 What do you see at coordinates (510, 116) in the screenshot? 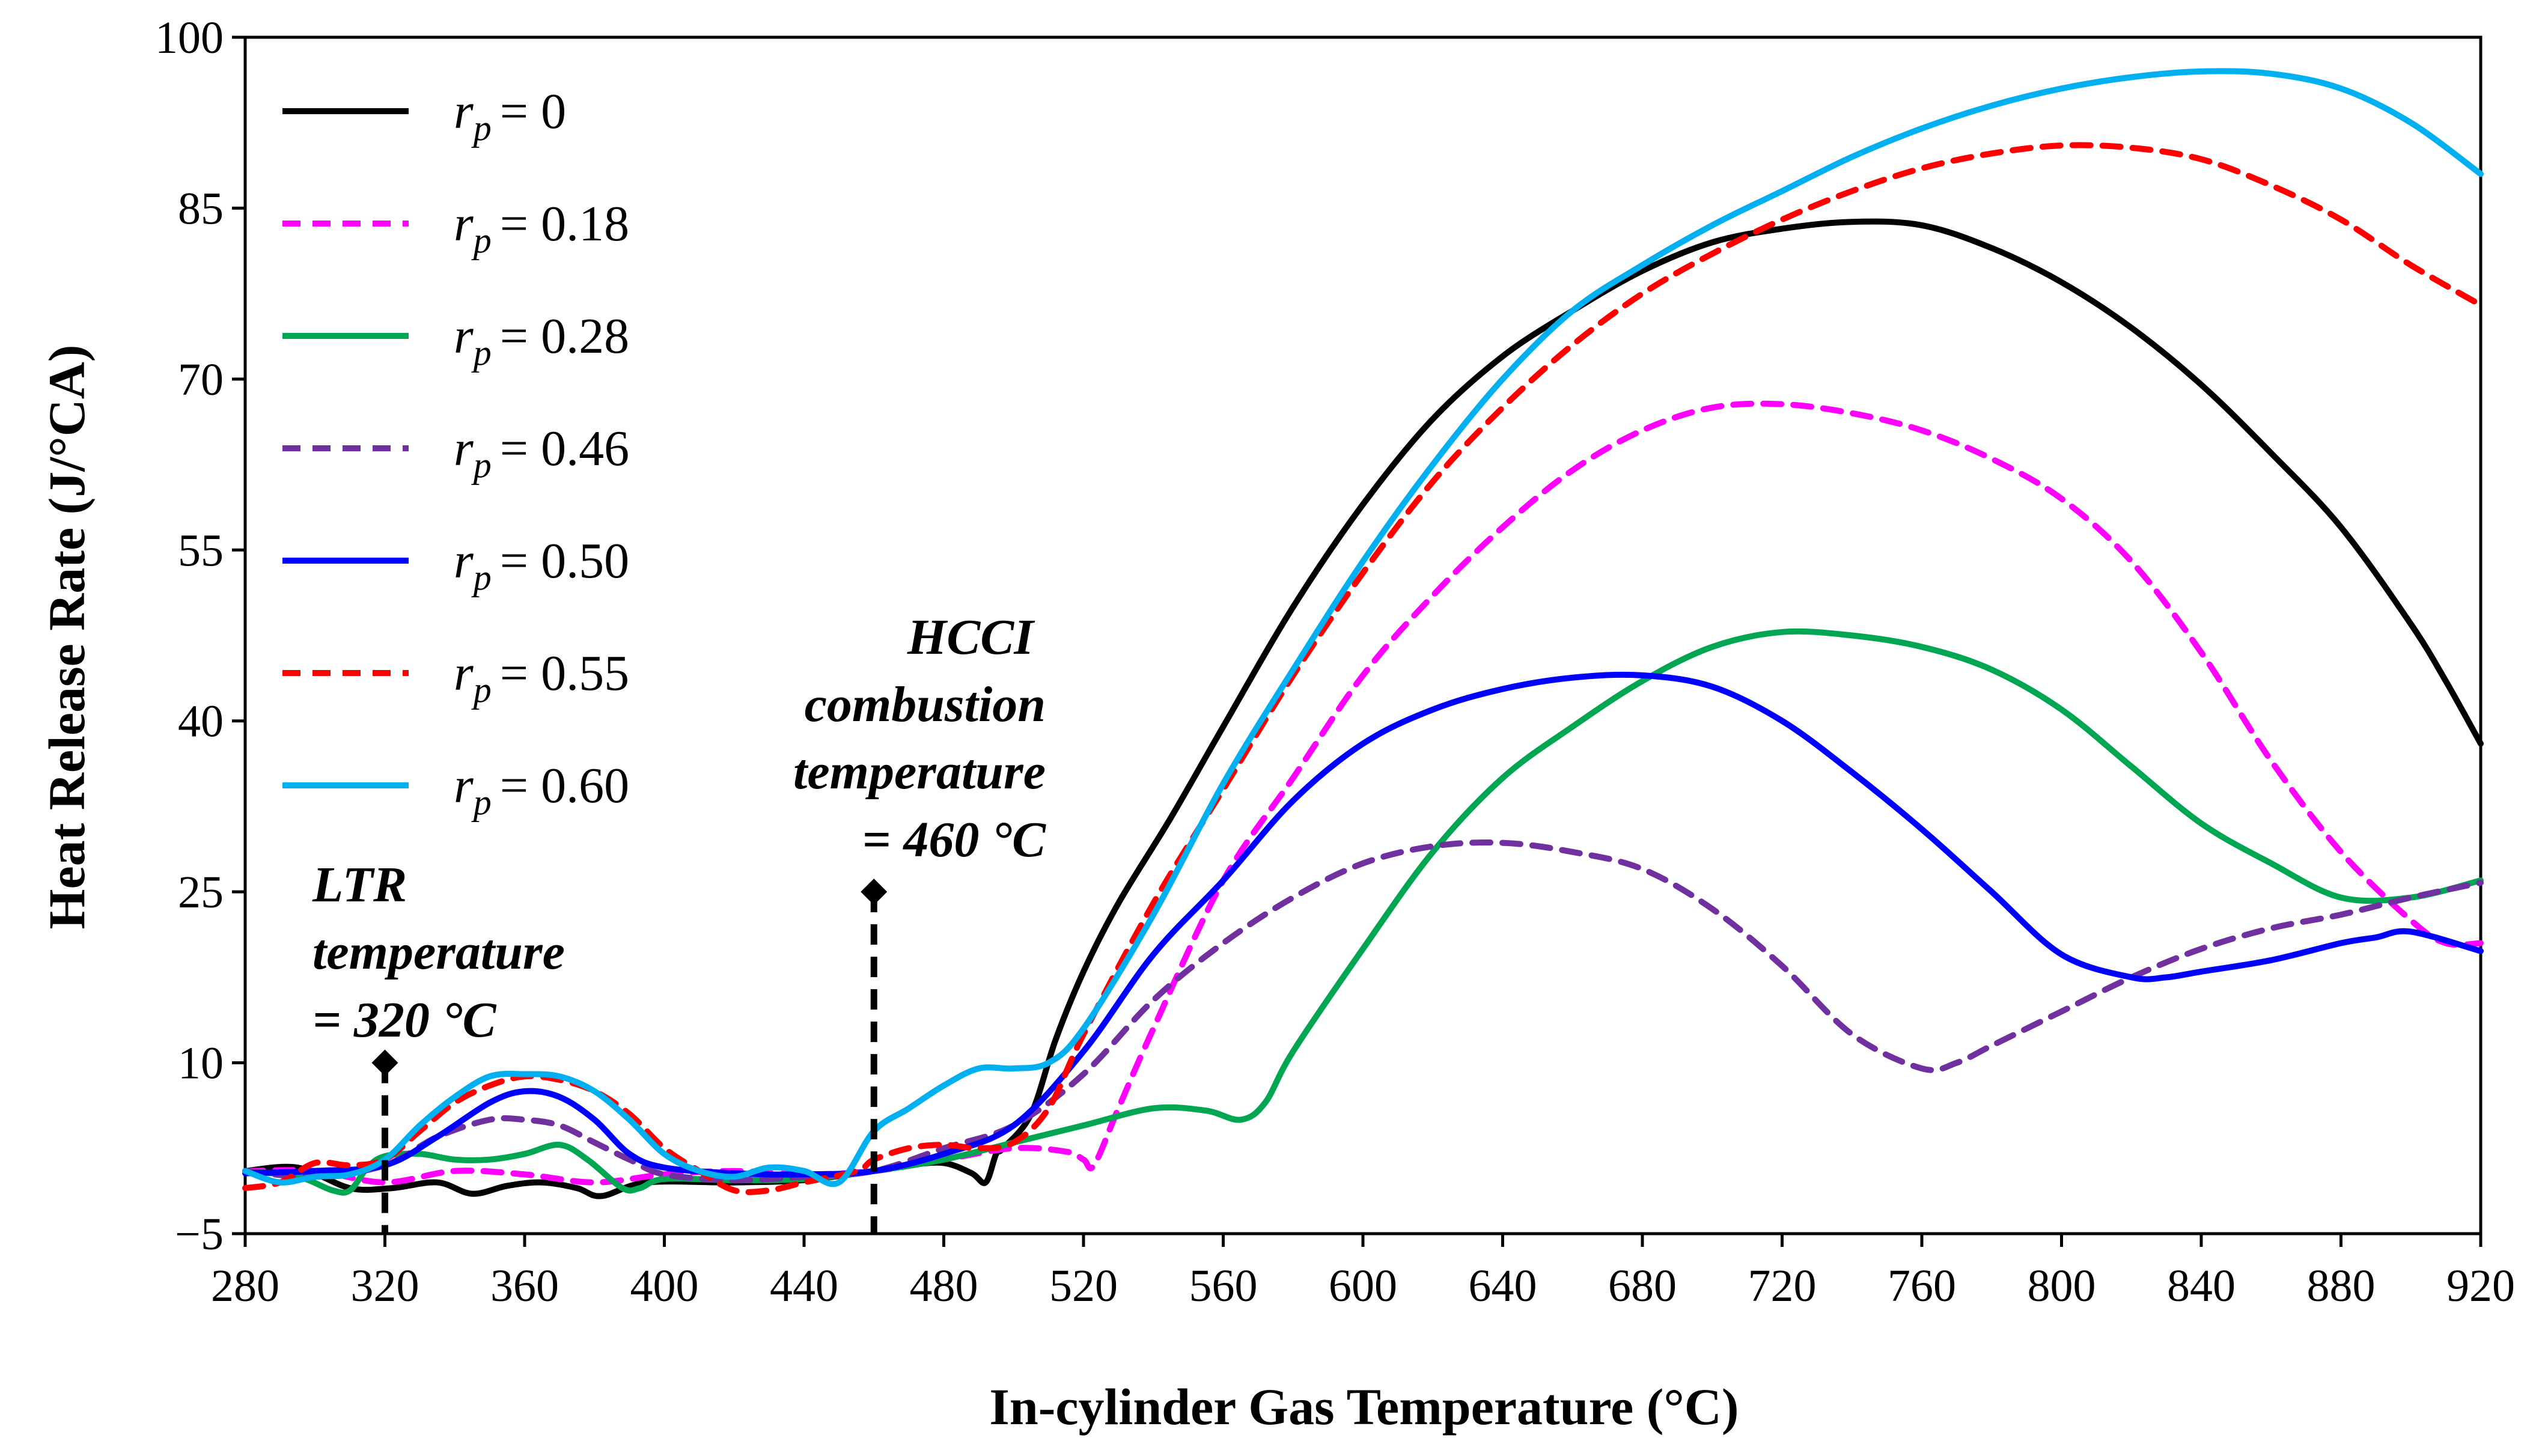
I see `legend-label-0: rp = 0` at bounding box center [510, 116].